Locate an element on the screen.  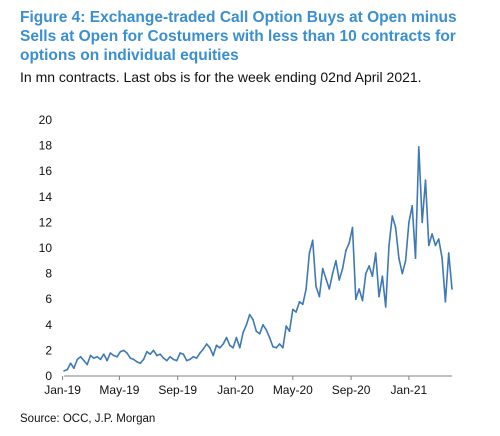
x-tick-label: Sep-20 is located at coordinates (351, 390).